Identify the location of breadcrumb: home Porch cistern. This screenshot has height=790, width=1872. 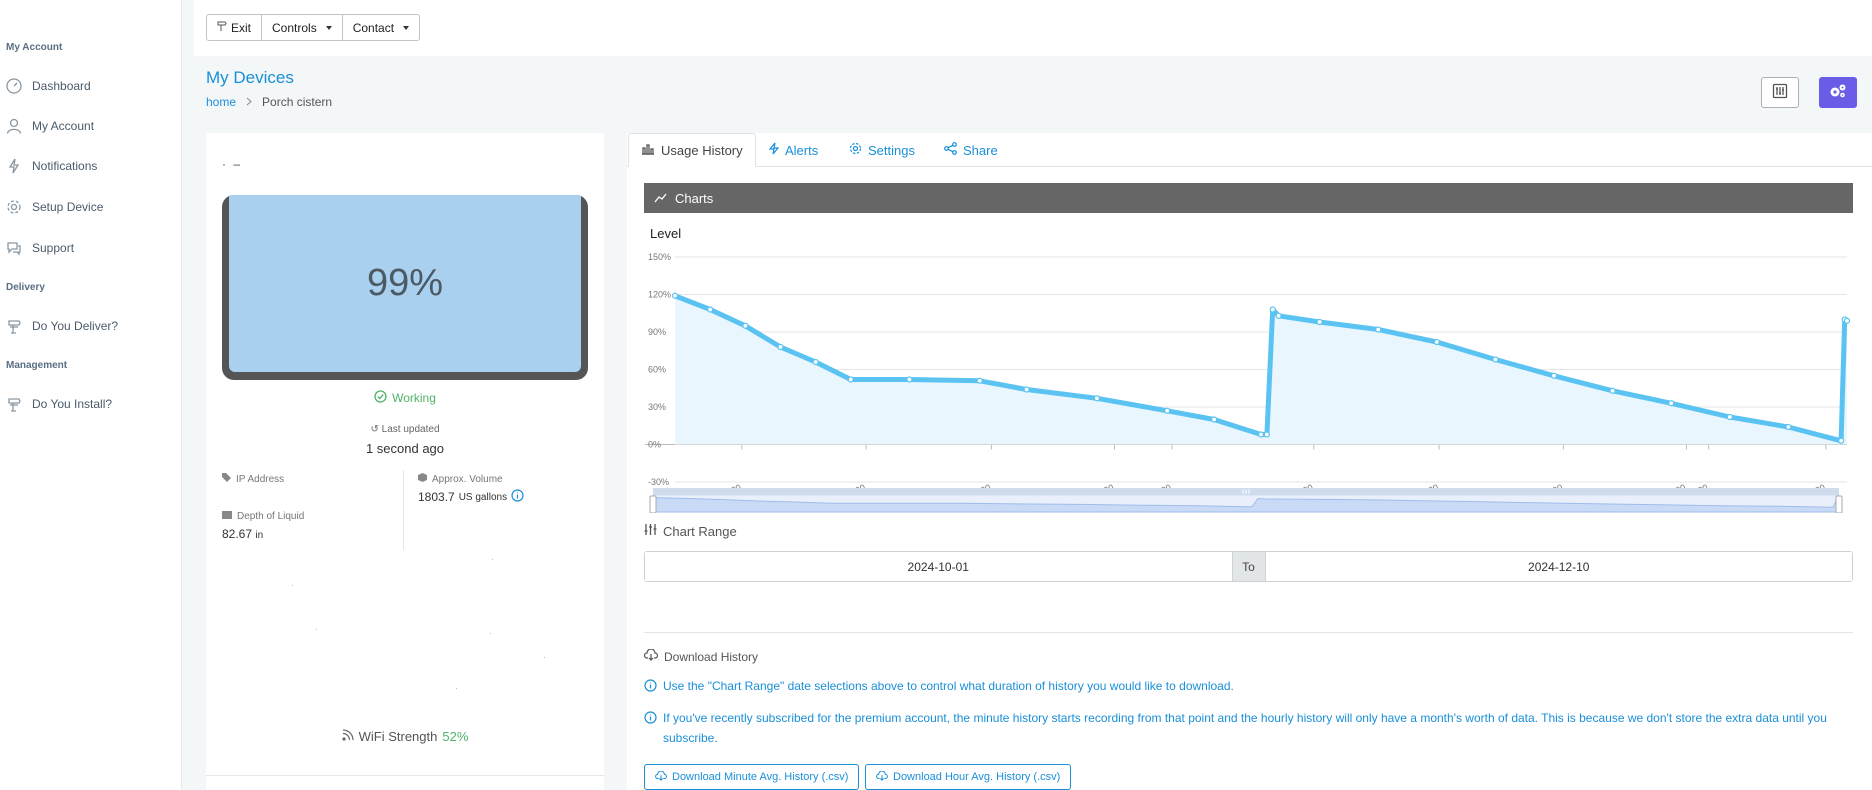
(269, 102).